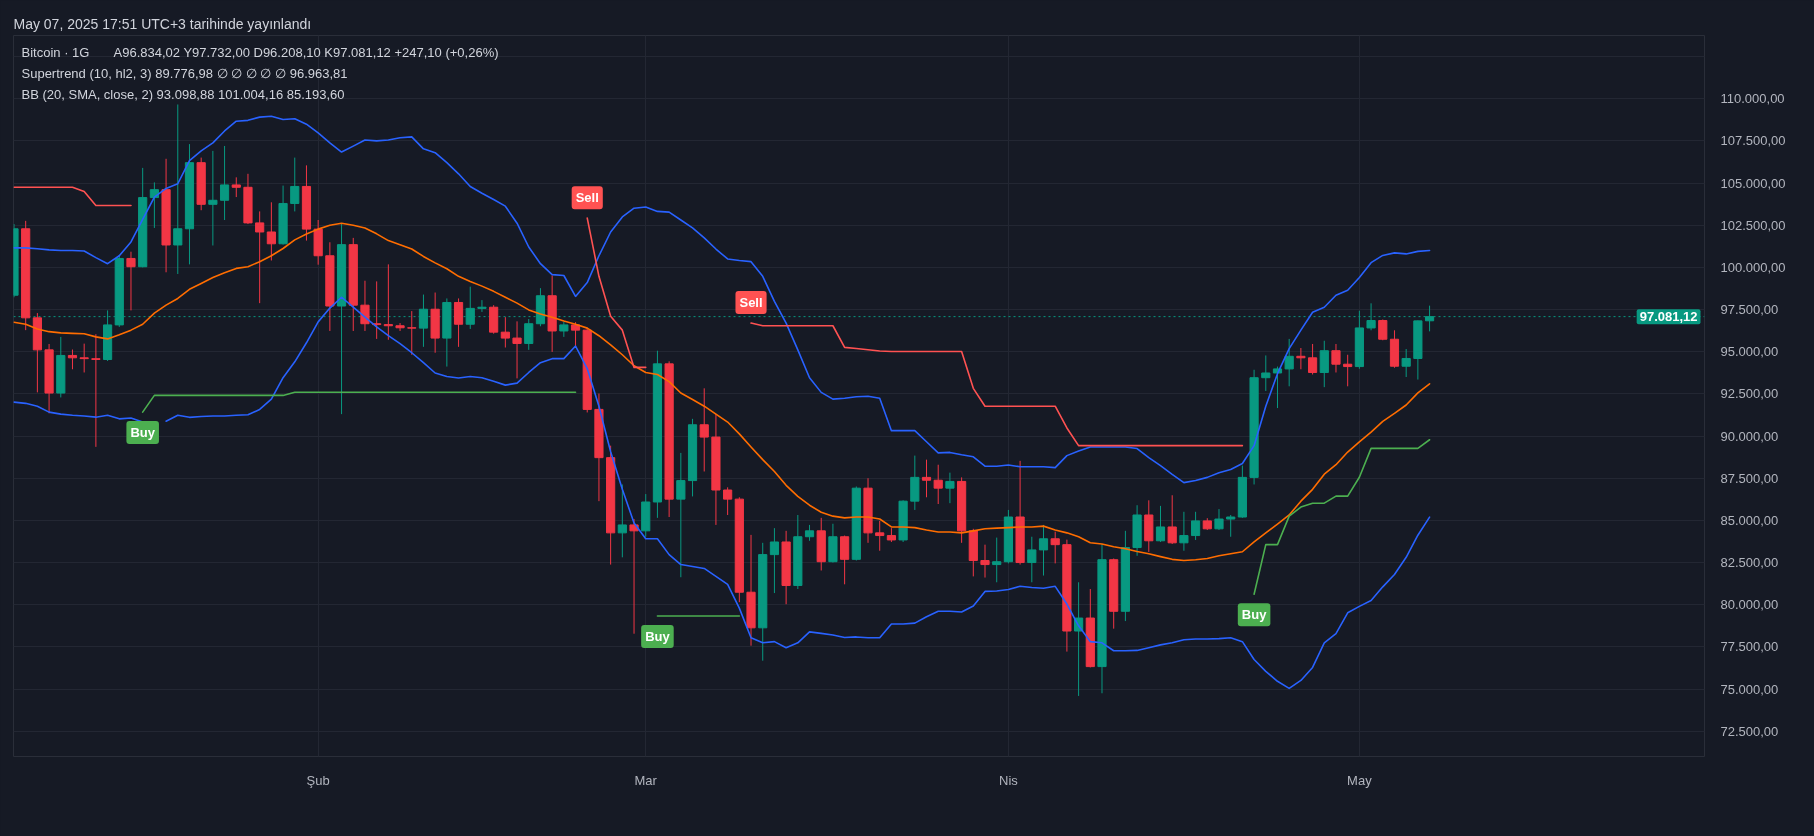  Describe the element at coordinates (306, 52) in the screenshot. I see `annotation: A96.834,02 Y97.732,00 D96.208,10 K97.081,12 +247,10 (+0,26%)` at that location.